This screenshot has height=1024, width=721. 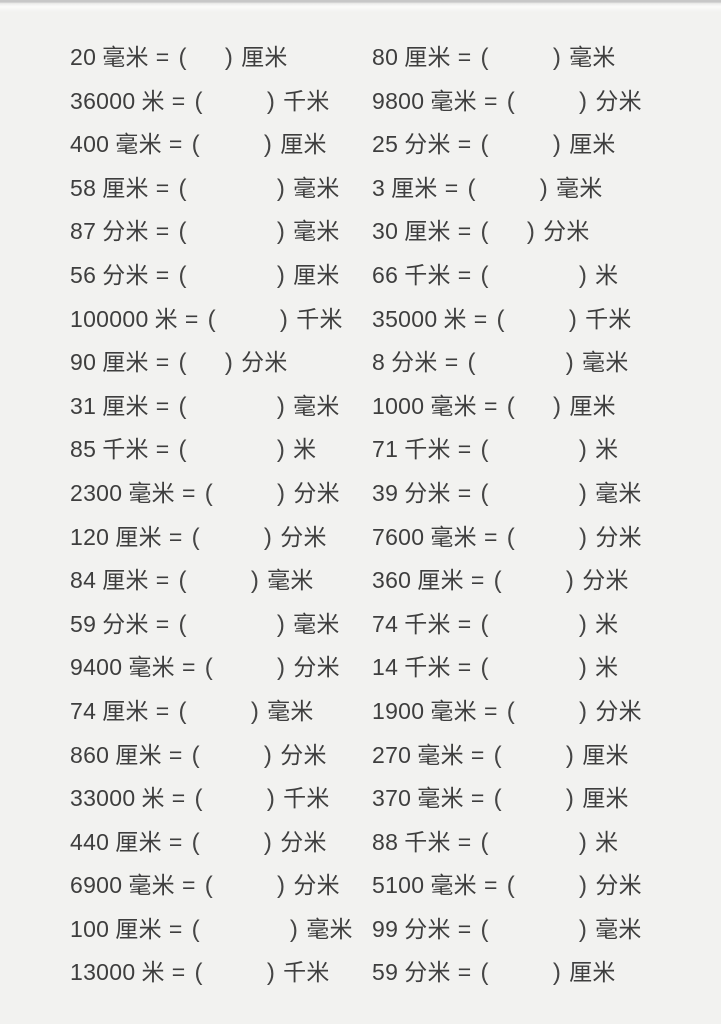 What do you see at coordinates (546, 450) in the screenshot?
I see `problem: 71 千米 = () 米` at bounding box center [546, 450].